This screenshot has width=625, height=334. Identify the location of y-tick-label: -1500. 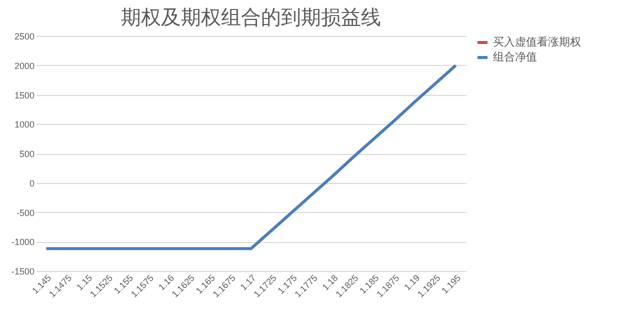
(22, 271).